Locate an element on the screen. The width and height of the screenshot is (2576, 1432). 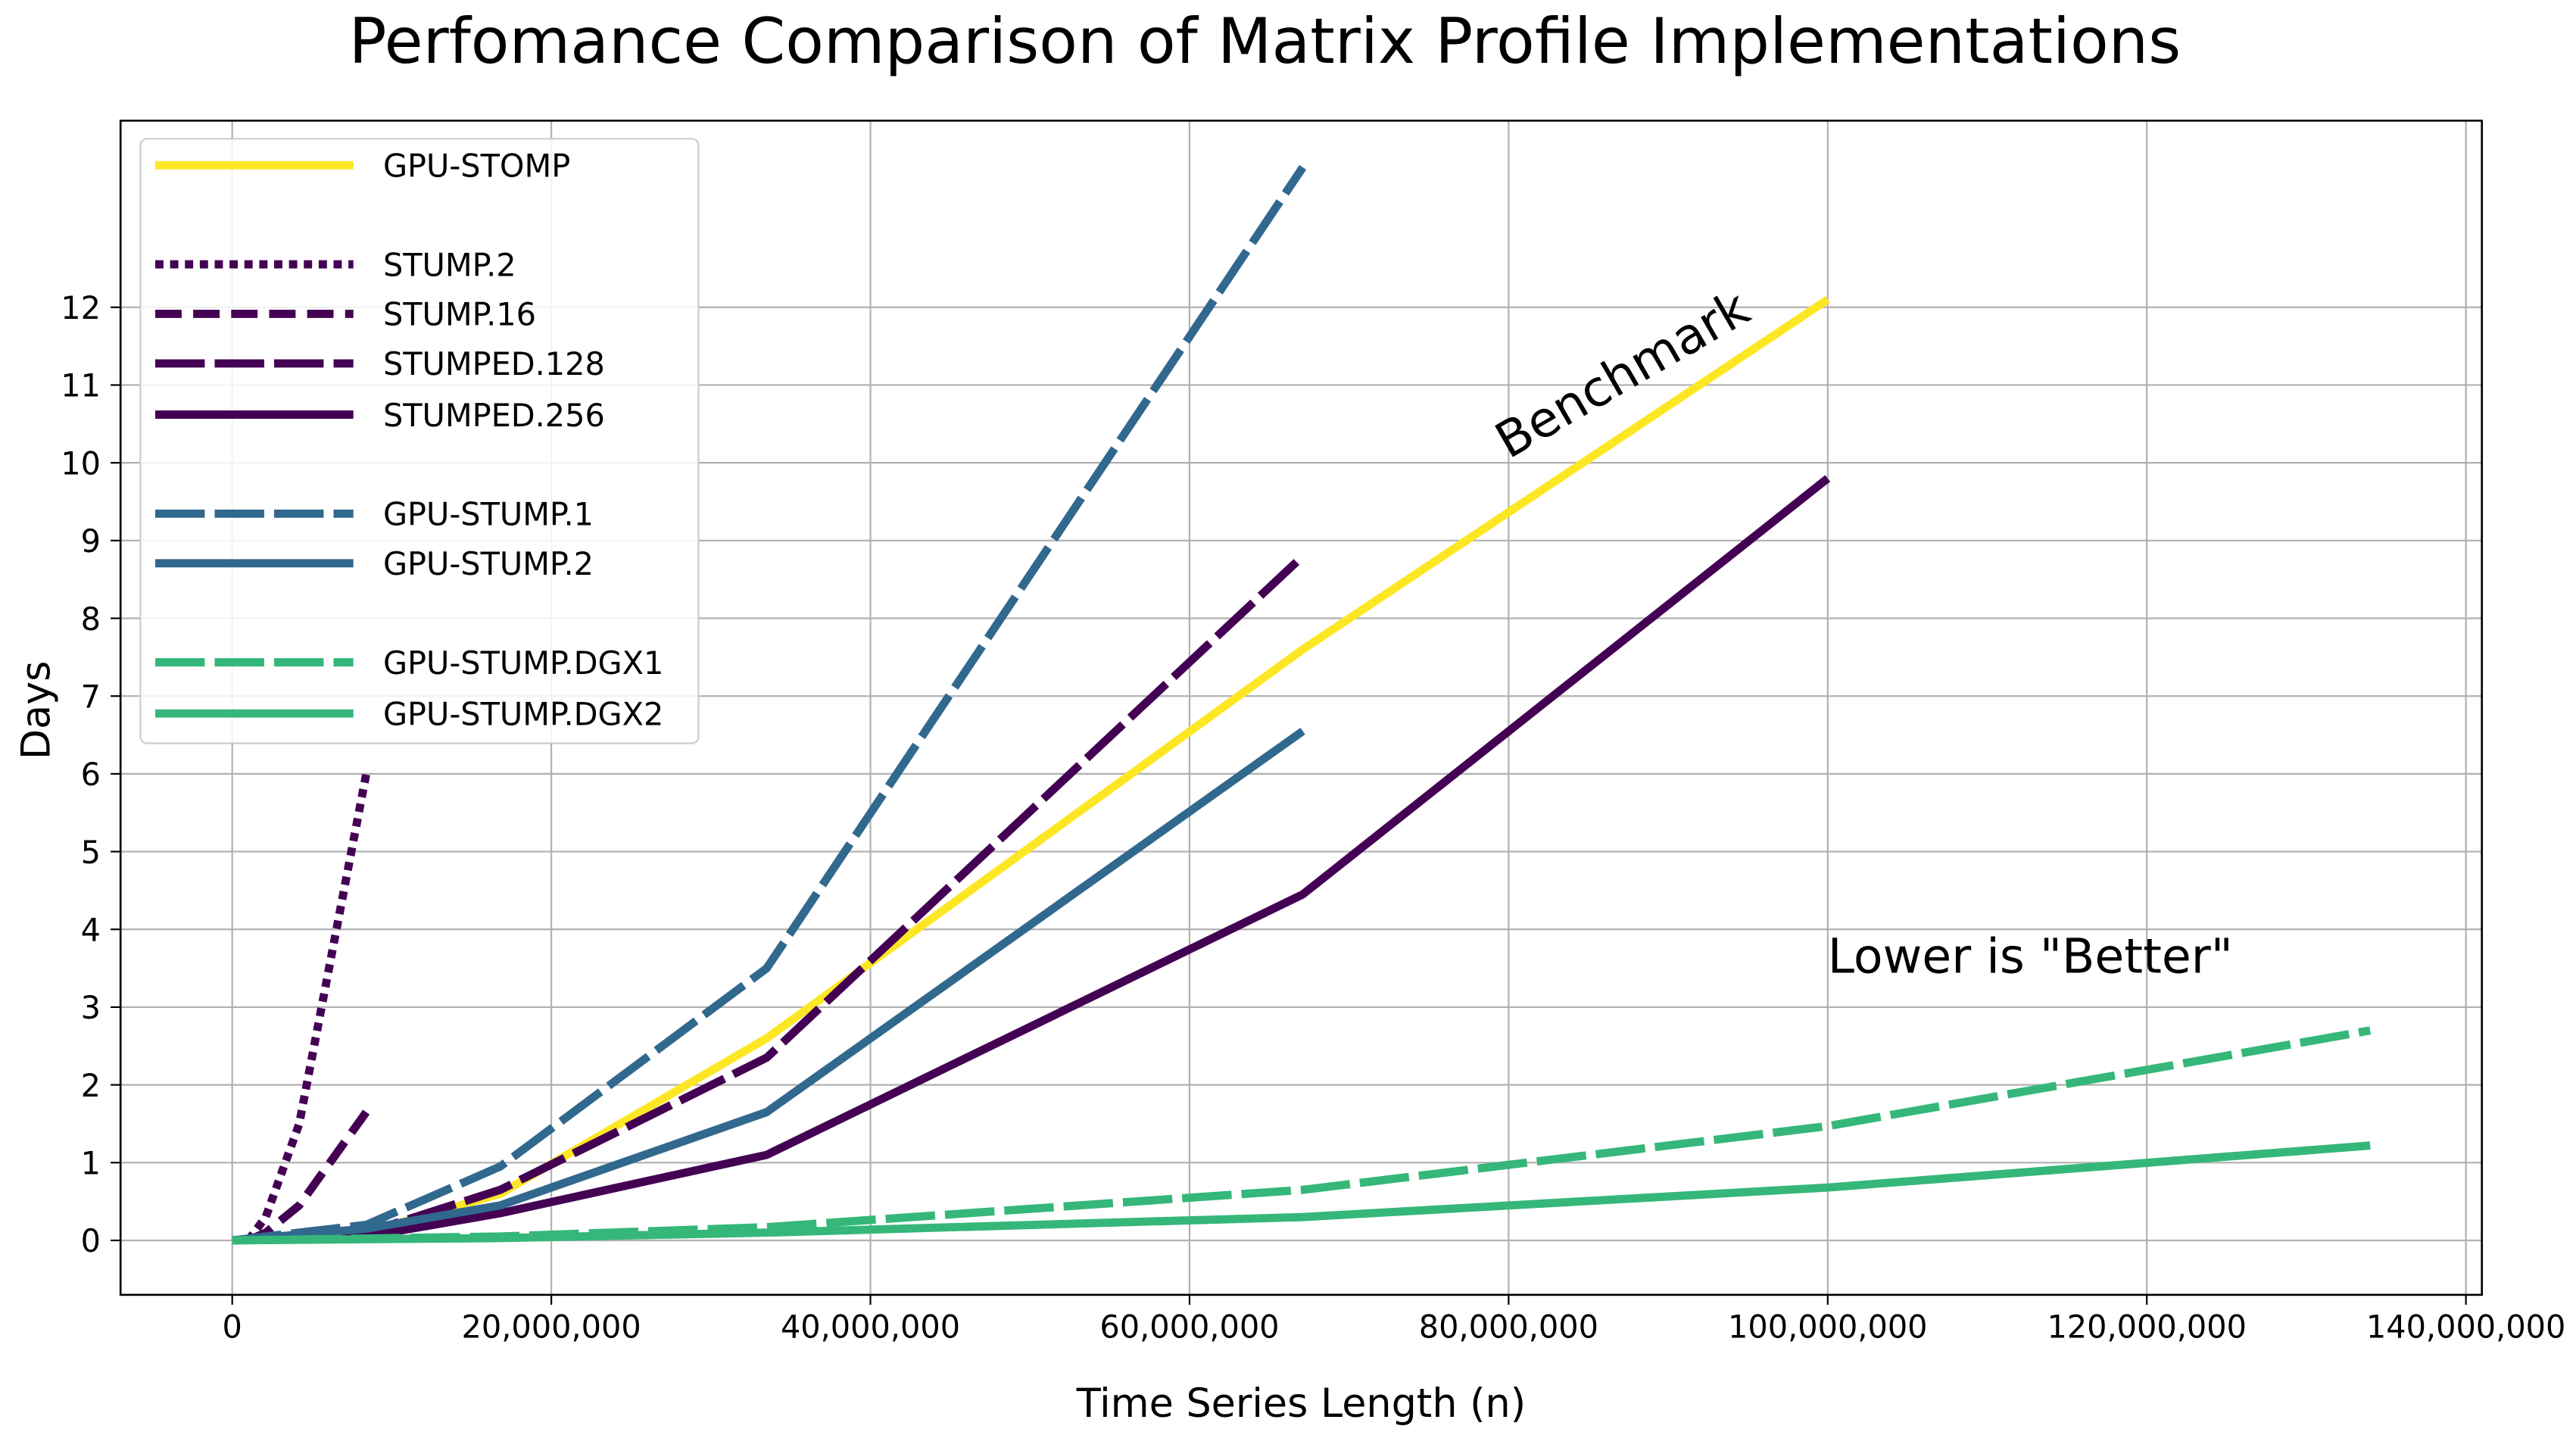
x-tick-label: 0 is located at coordinates (232, 1327).